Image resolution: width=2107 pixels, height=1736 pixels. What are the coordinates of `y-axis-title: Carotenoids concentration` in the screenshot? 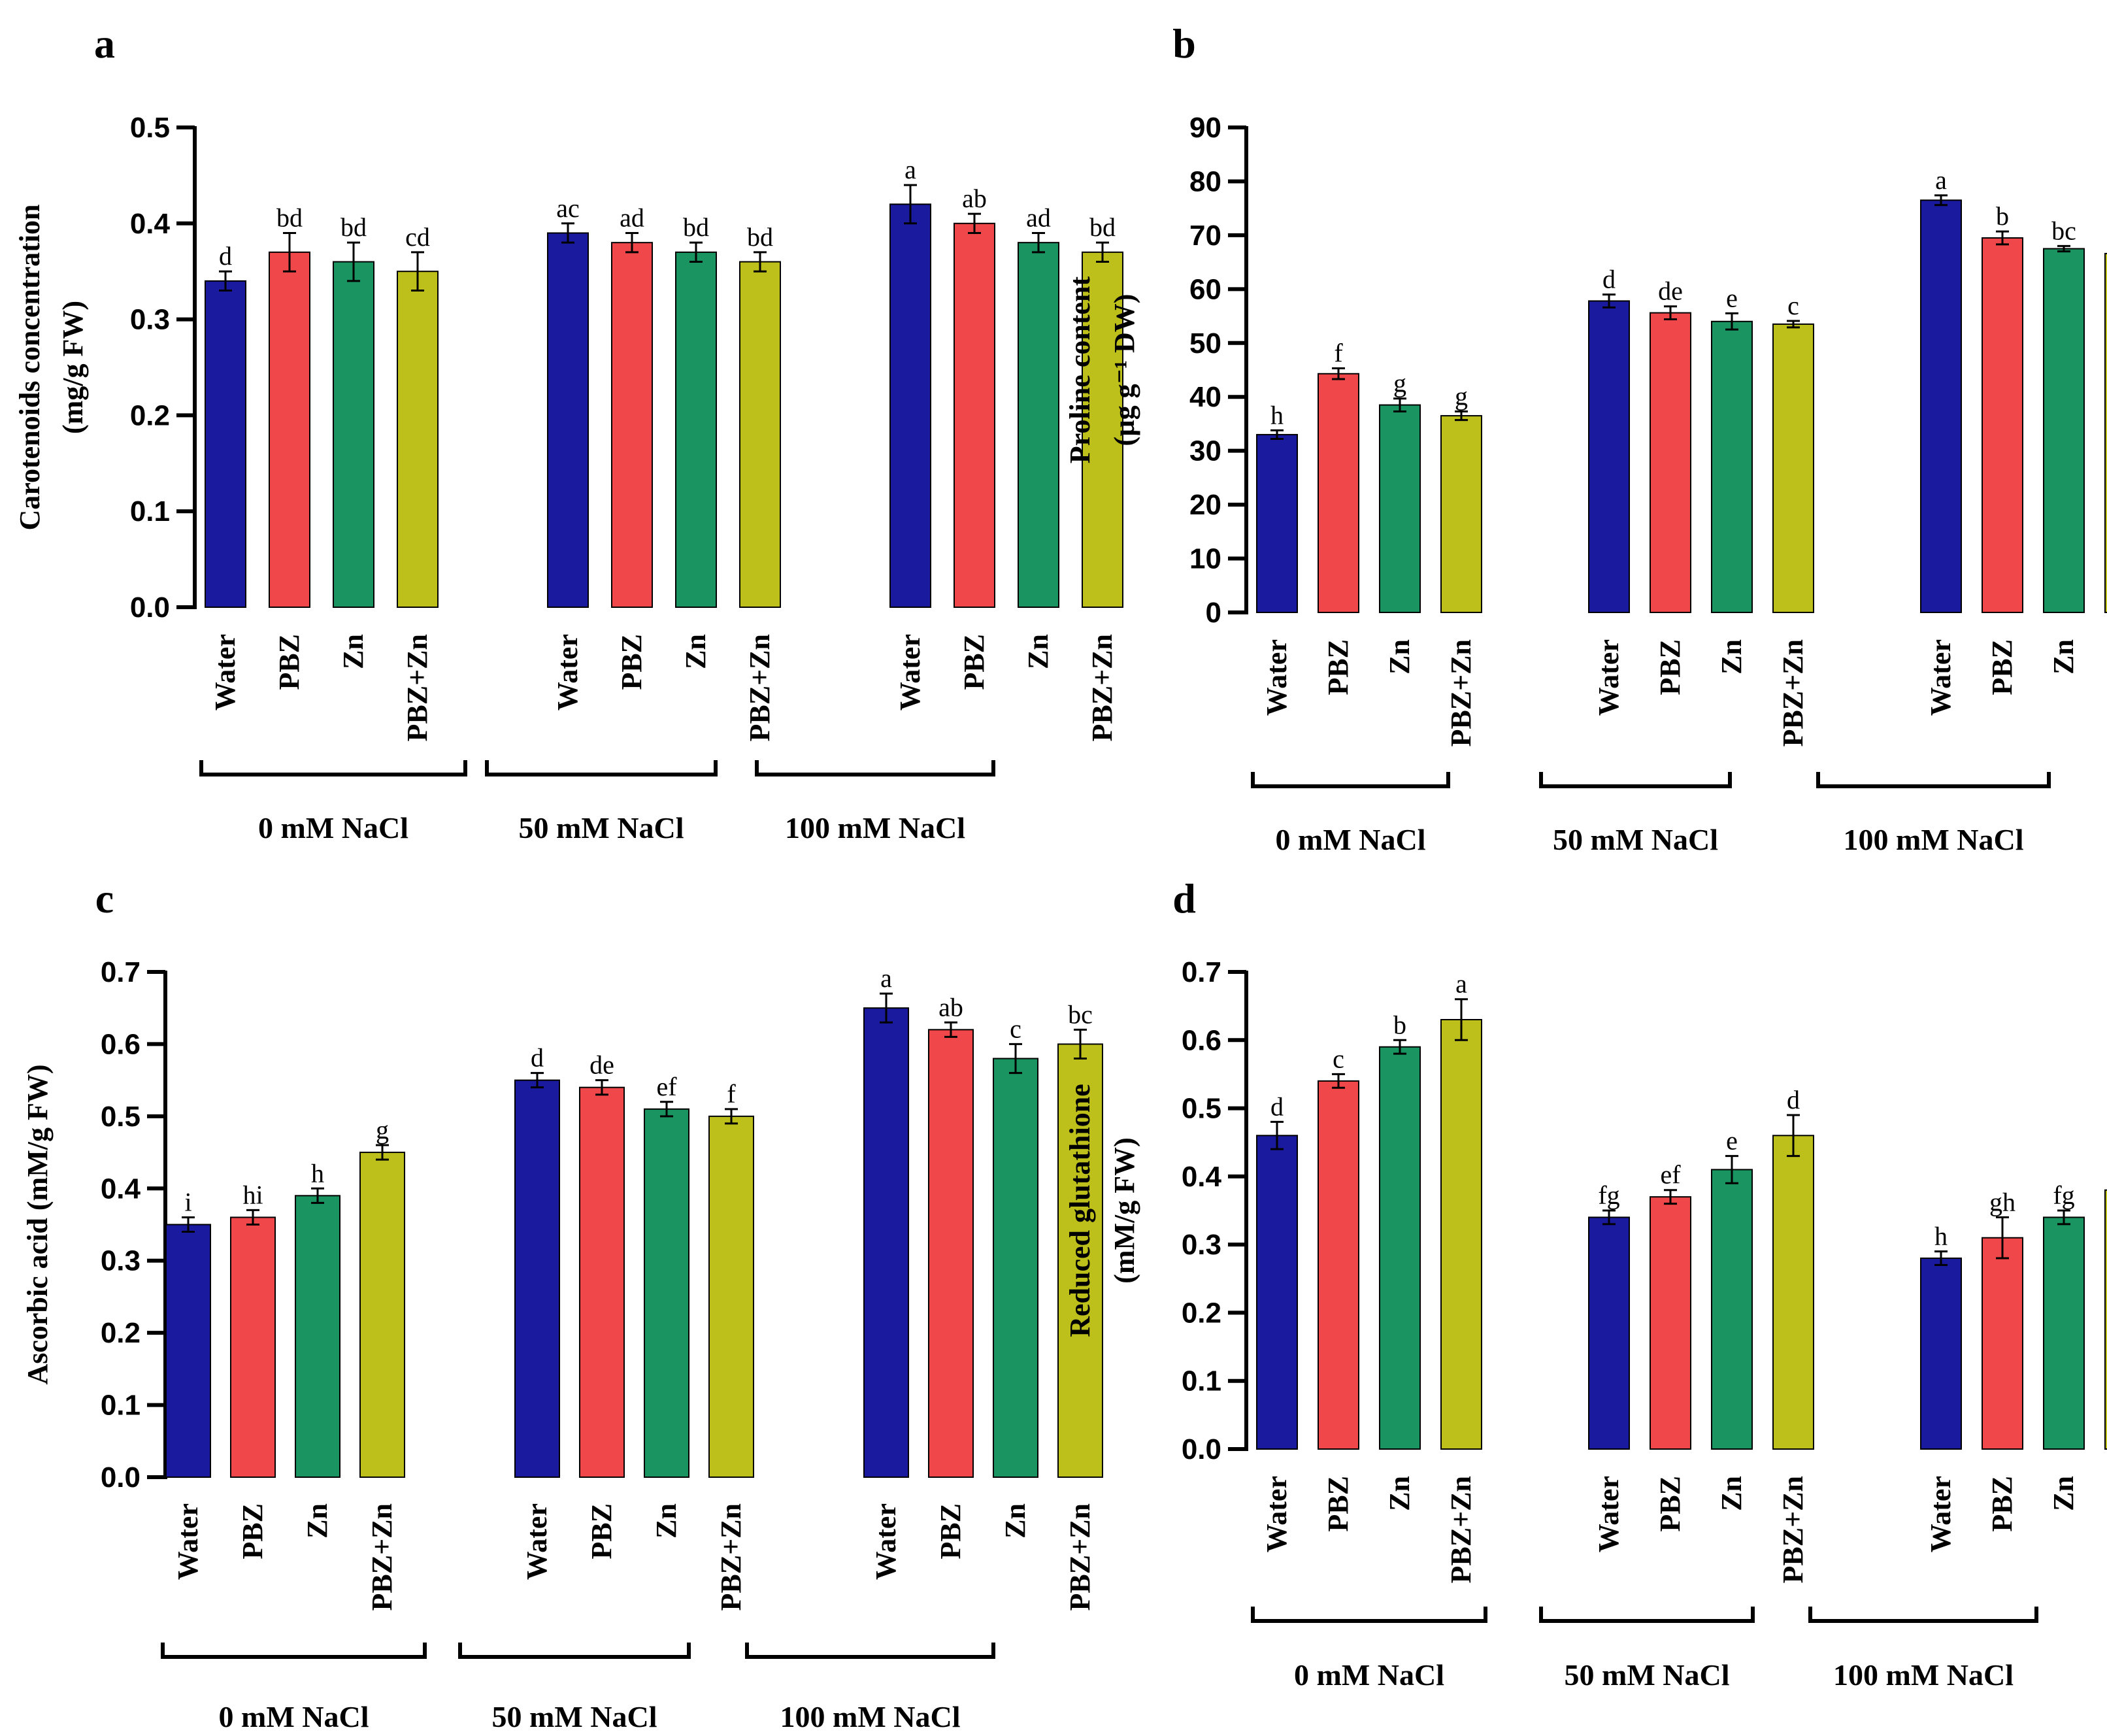 It's located at (30, 367).